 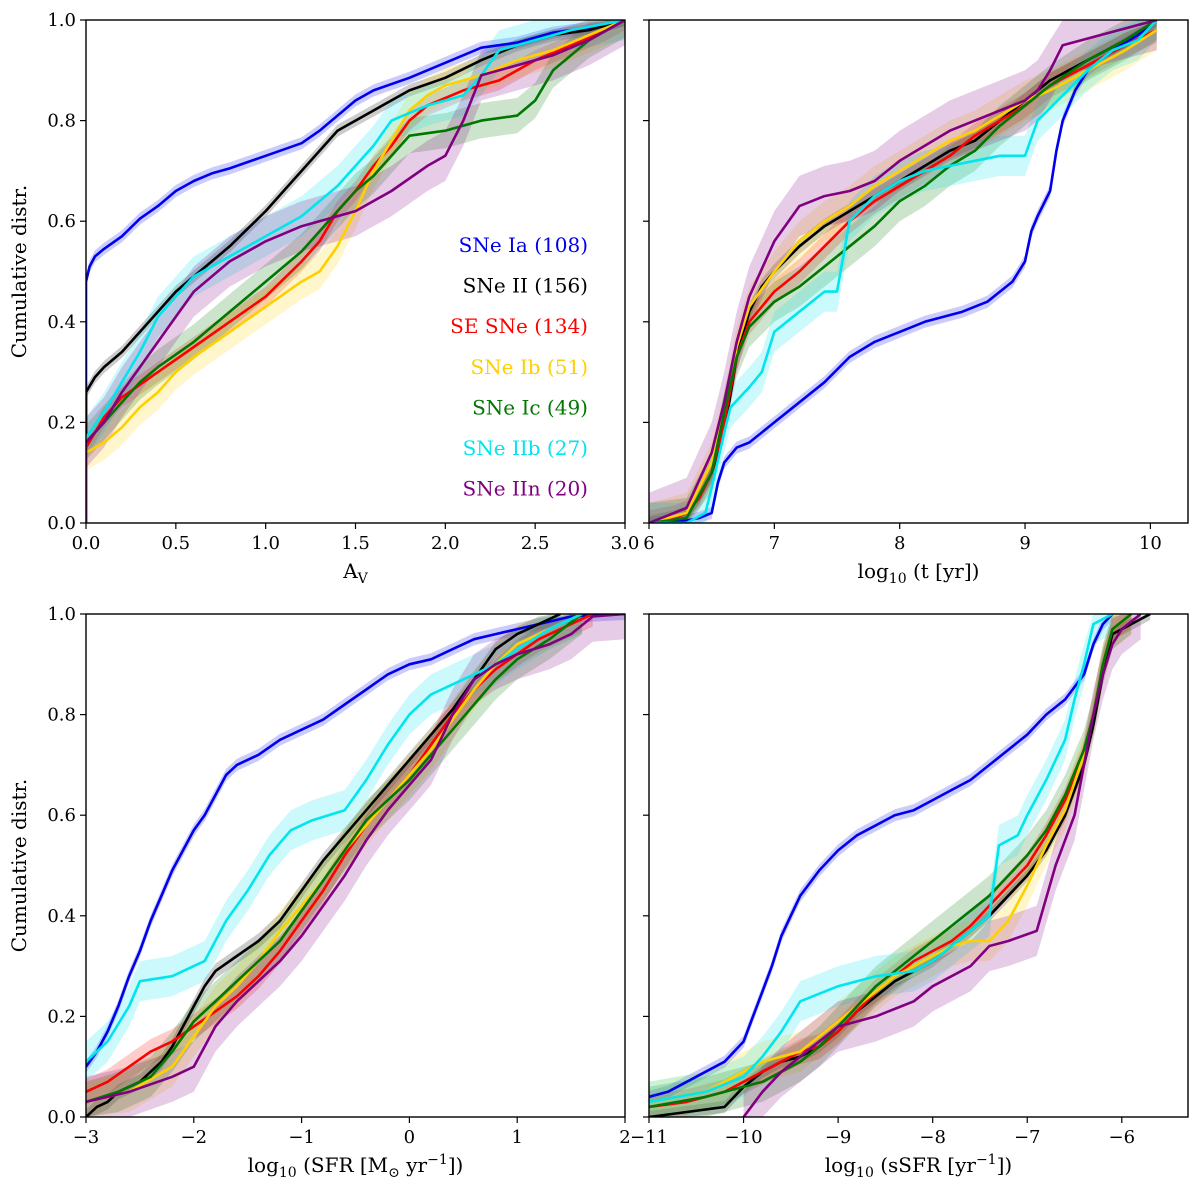 What do you see at coordinates (624, 1137) in the screenshot?
I see `x-tick-label: 2` at bounding box center [624, 1137].